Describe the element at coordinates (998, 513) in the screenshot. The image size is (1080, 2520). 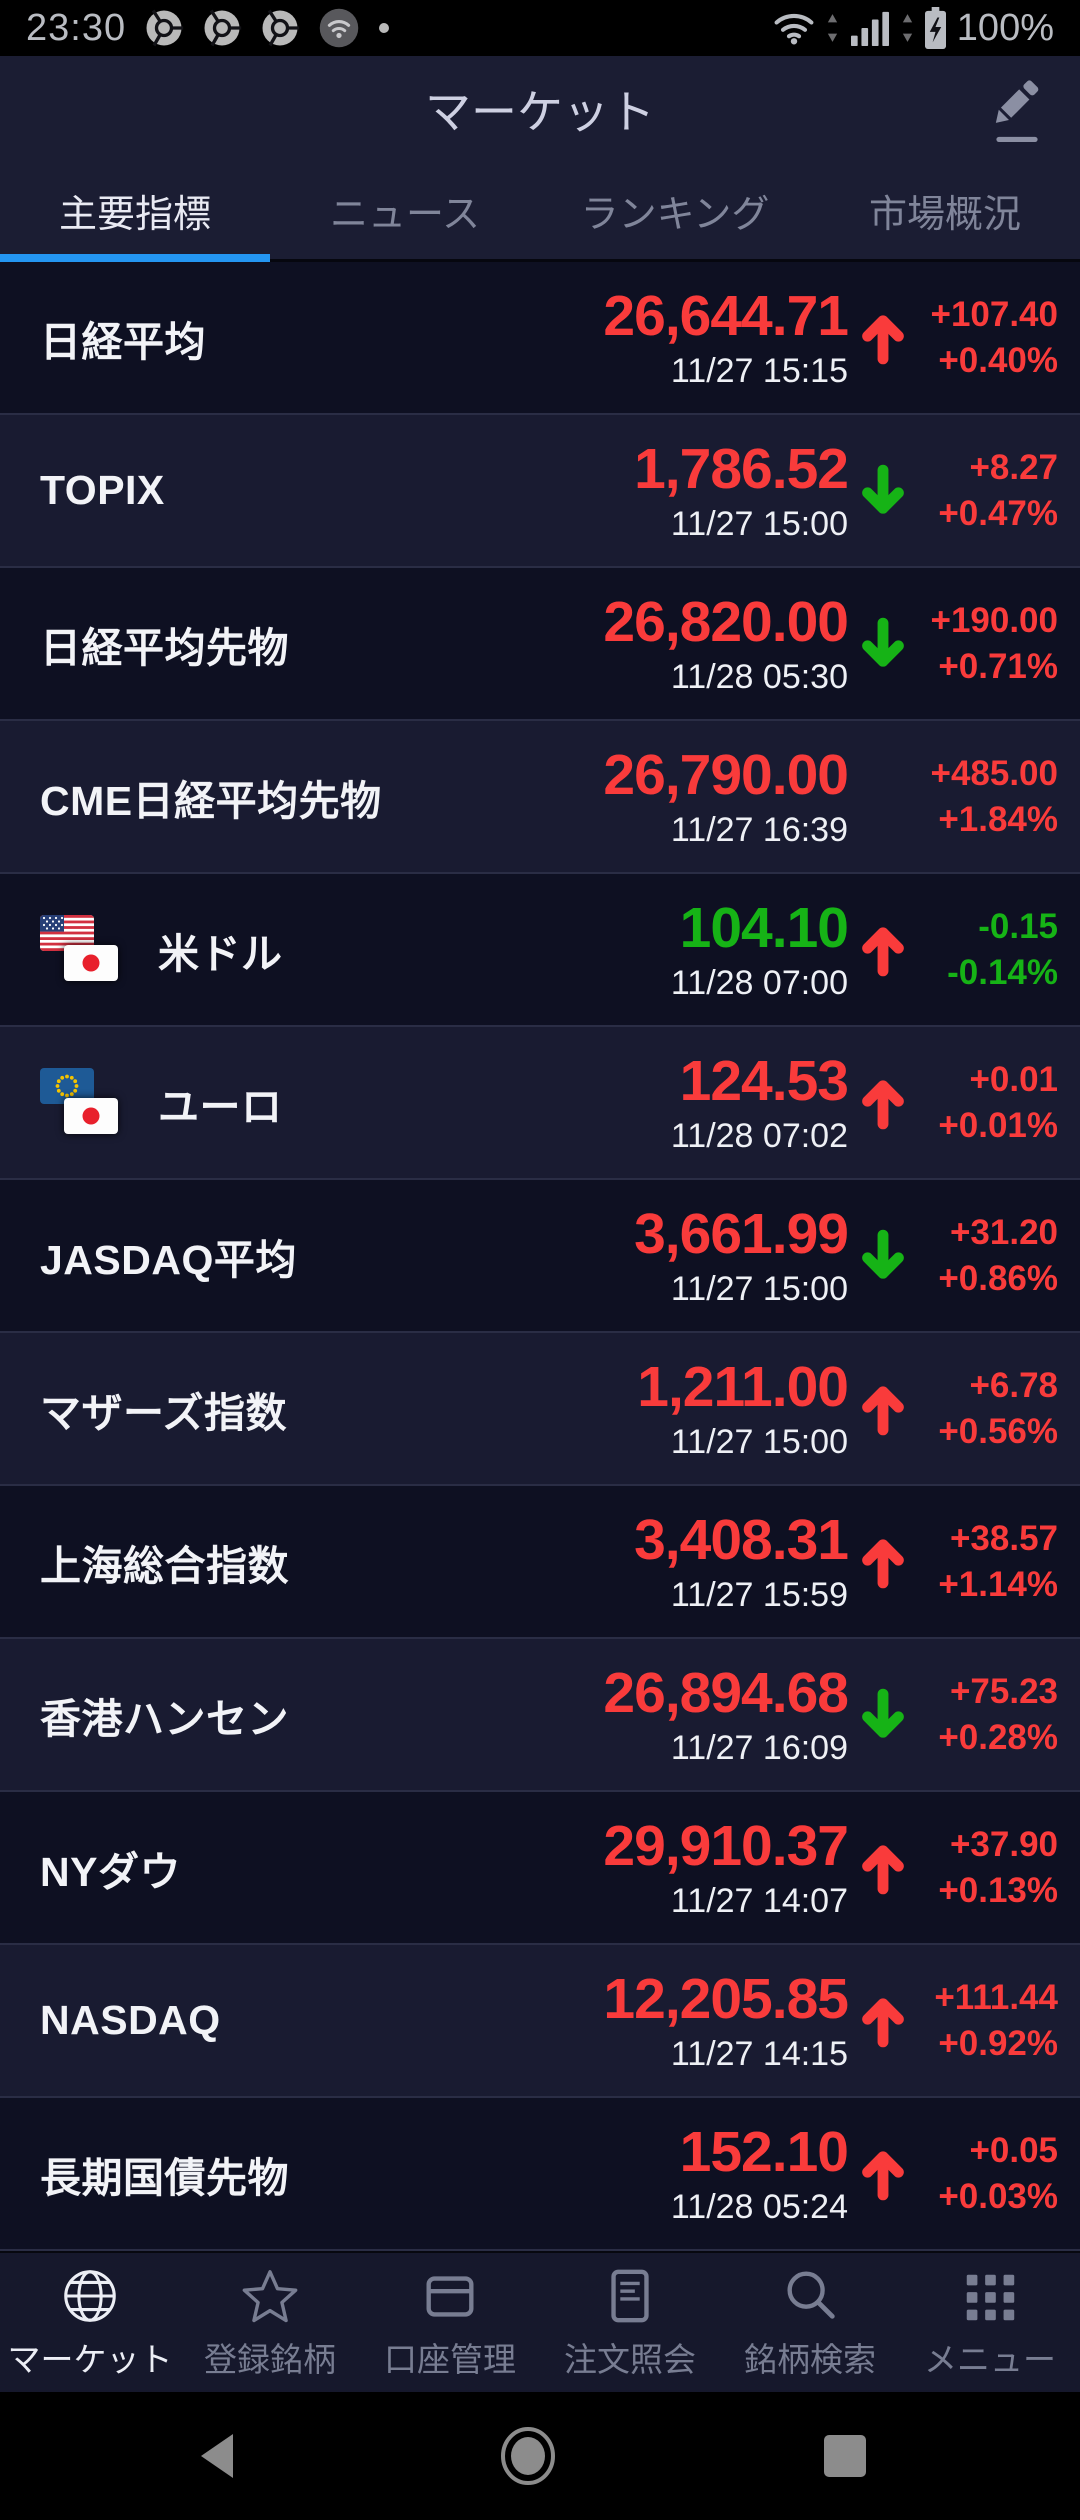
I see `change-percent: +0.47%` at that location.